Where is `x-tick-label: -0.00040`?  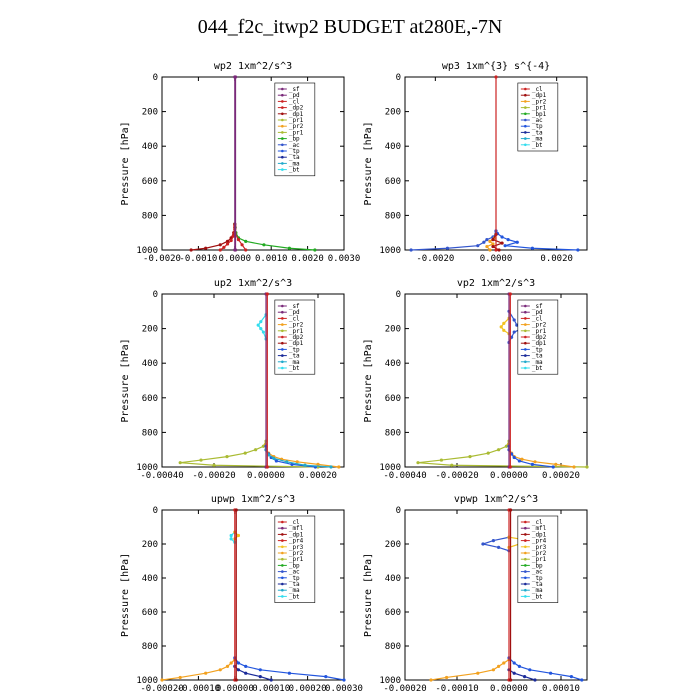 x-tick-label: -0.00040 is located at coordinates (404, 476).